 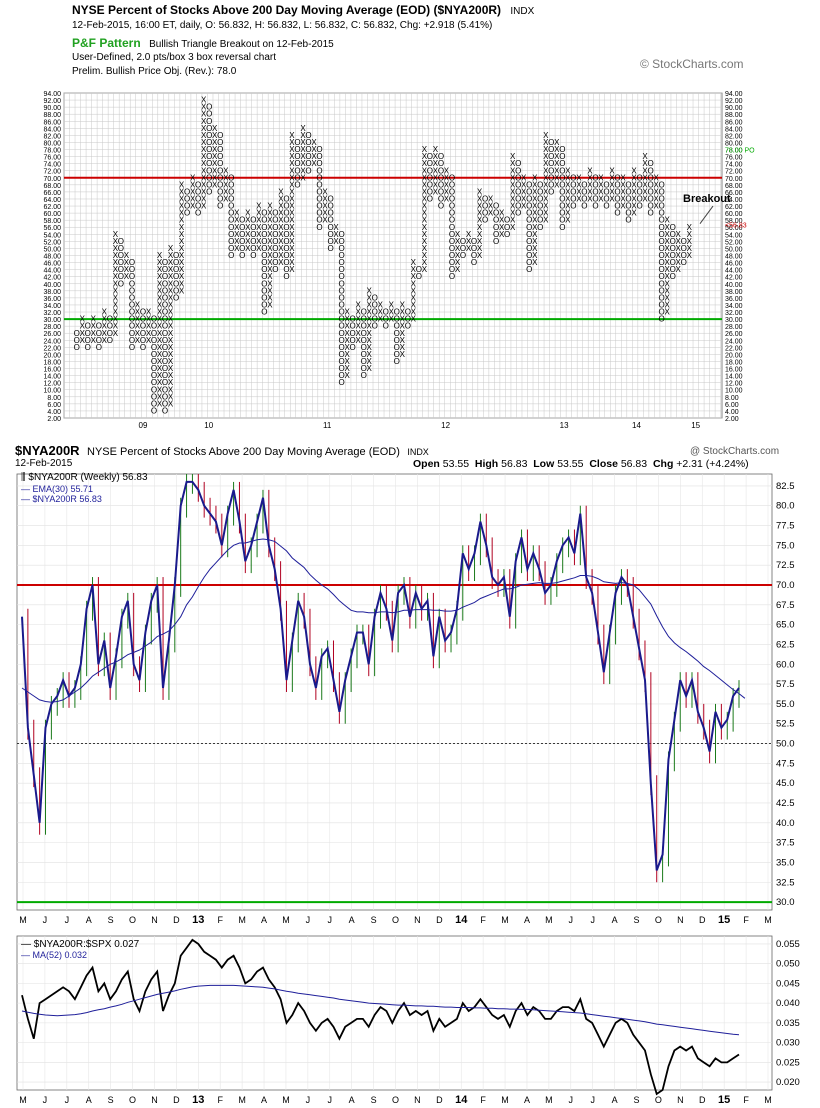 I want to click on pf-y-tick-left: 6.00, so click(x=54, y=405).